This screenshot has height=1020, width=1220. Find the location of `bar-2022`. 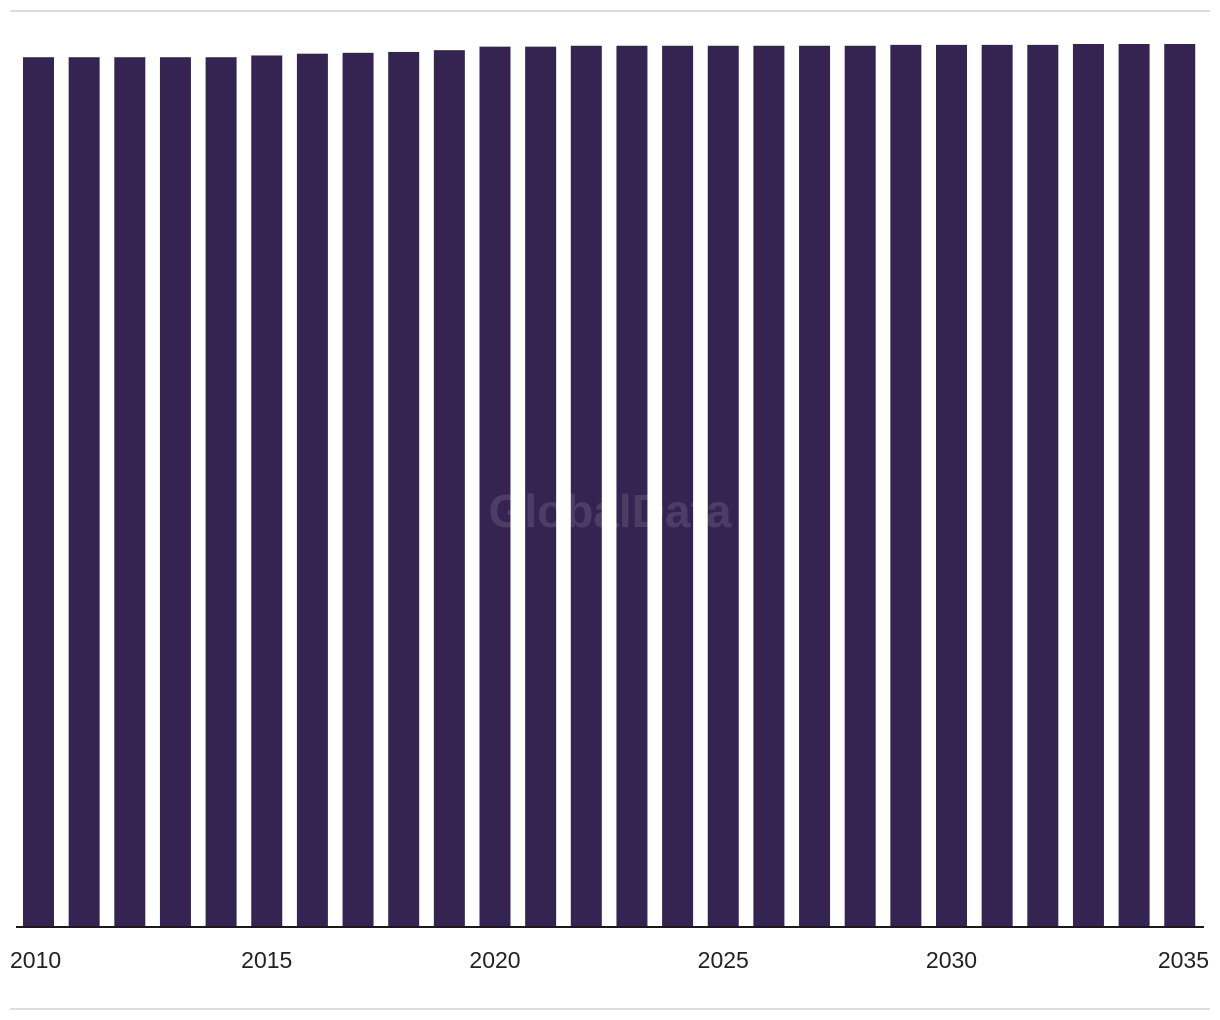

bar-2022 is located at coordinates (586, 486).